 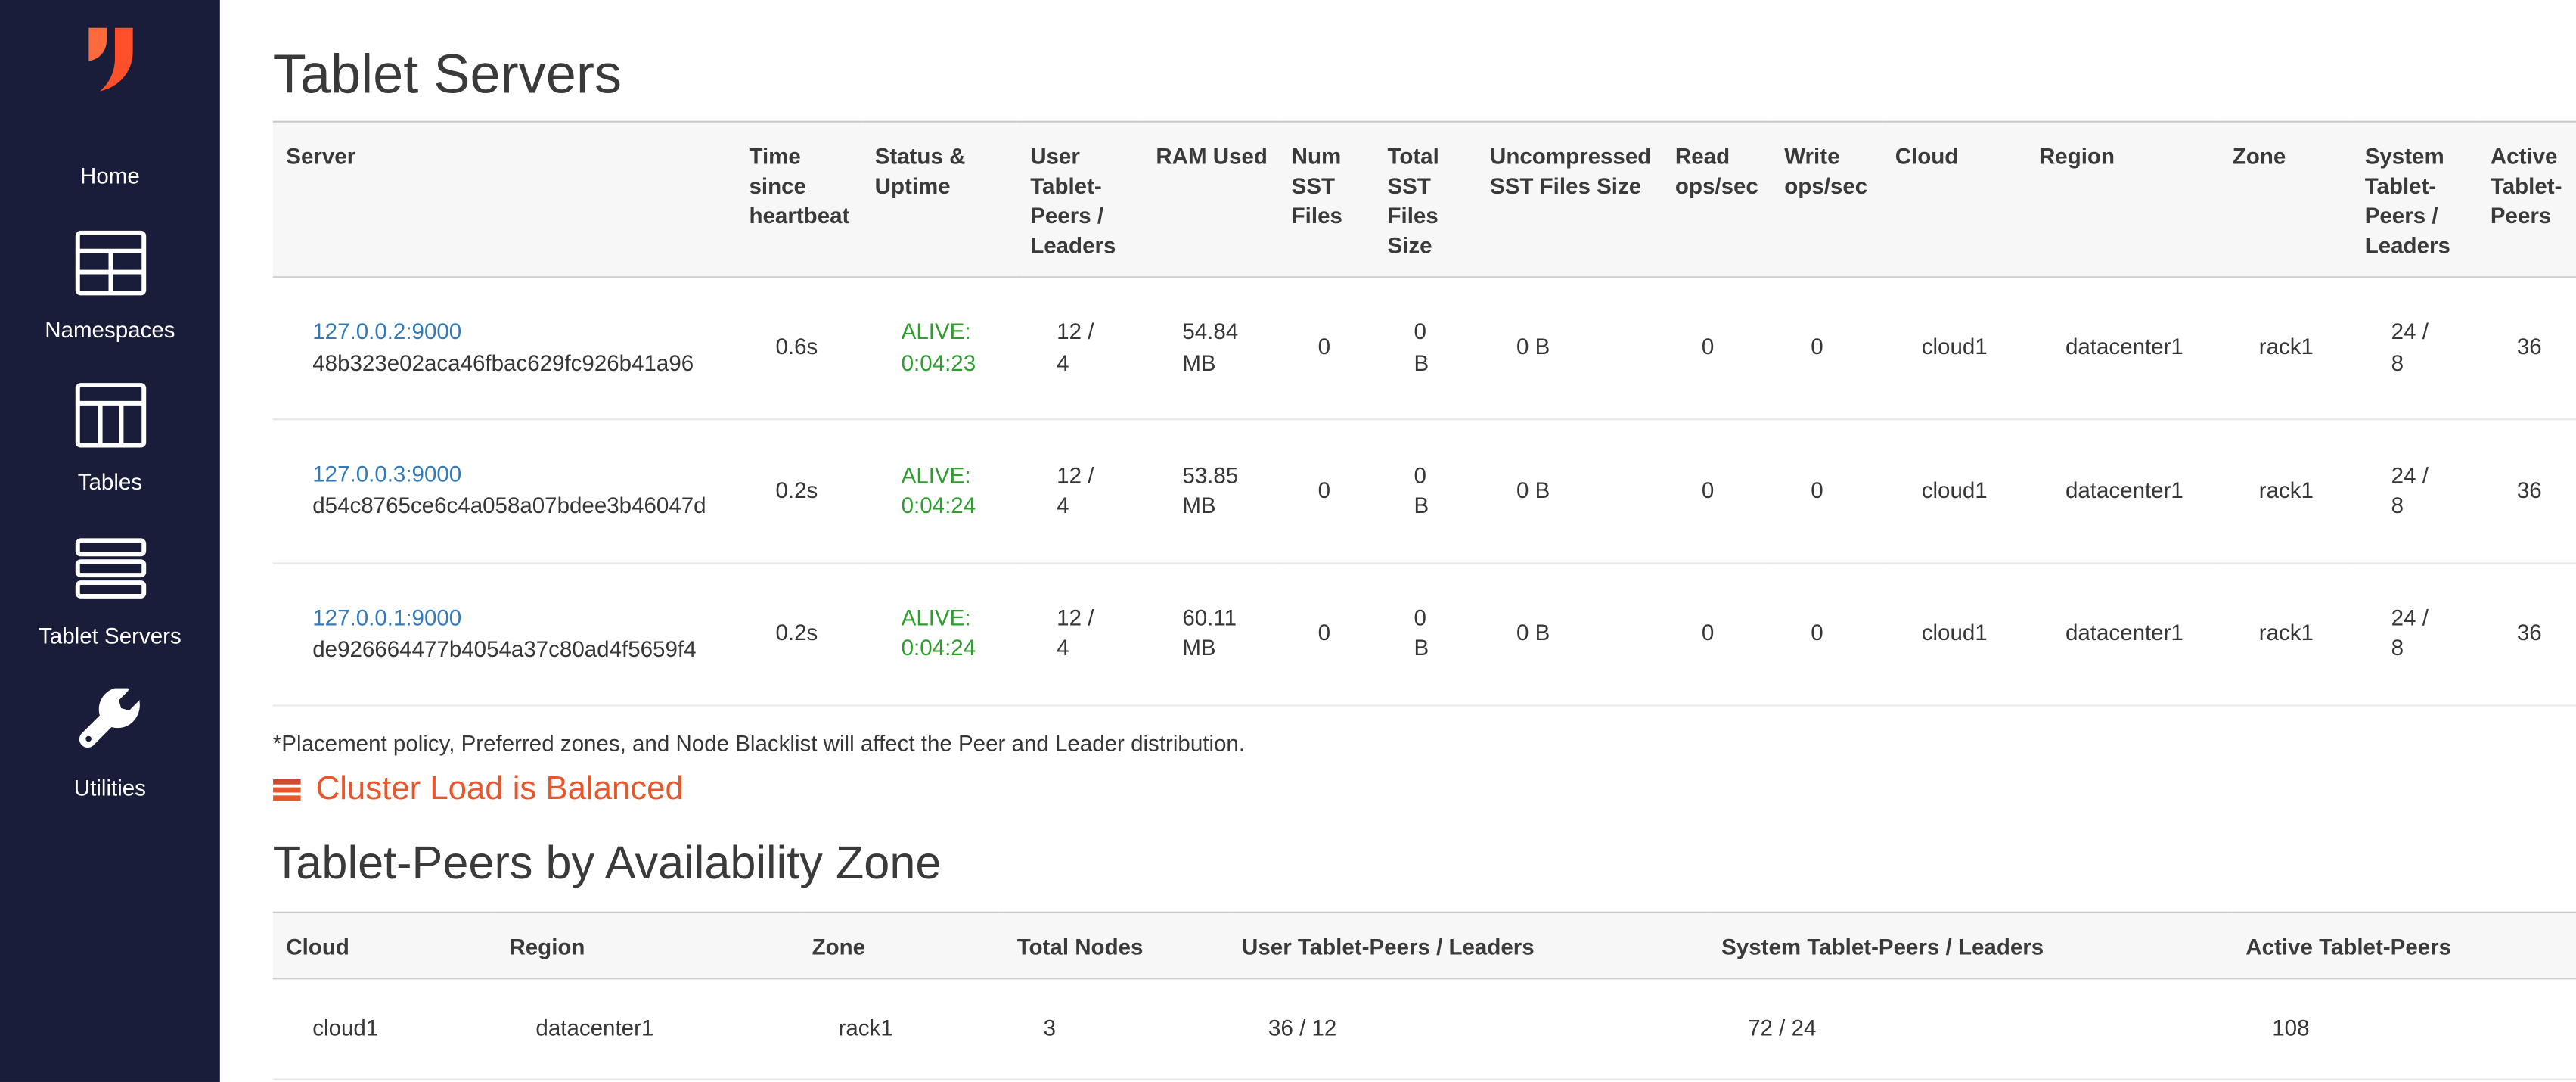 I want to click on active-peers-value: 108, so click(x=2291, y=1028).